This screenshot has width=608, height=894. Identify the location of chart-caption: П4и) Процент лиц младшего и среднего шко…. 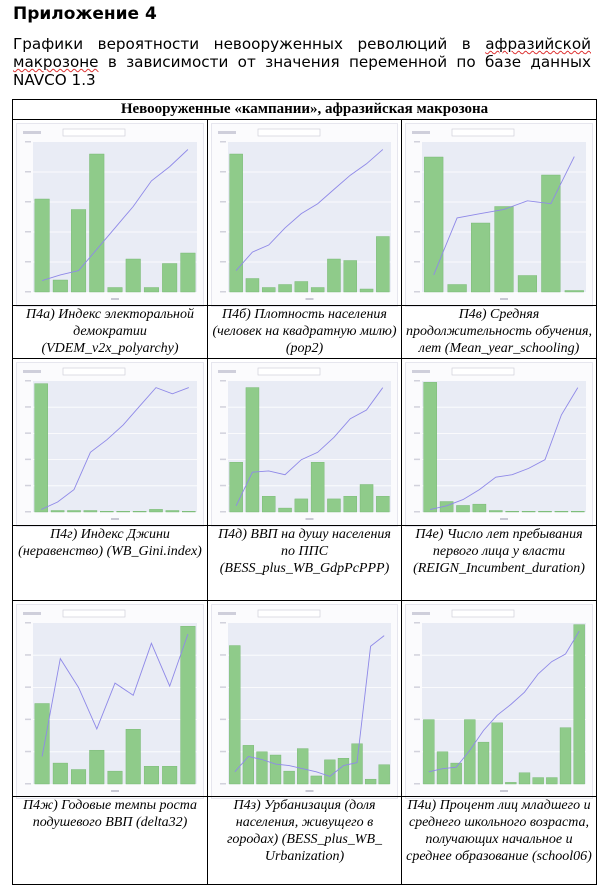
(499, 831).